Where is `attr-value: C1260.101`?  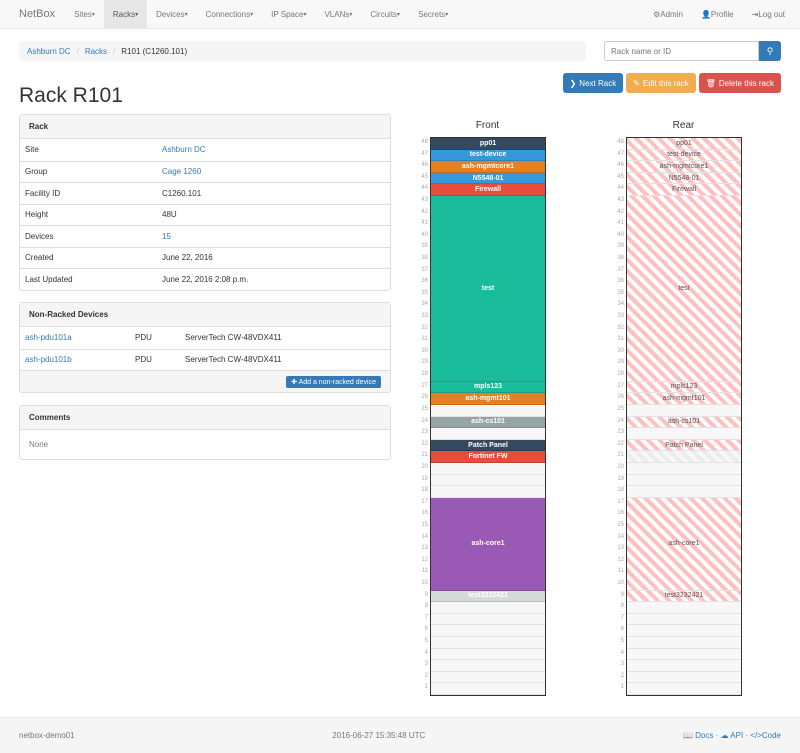
attr-value: C1260.101 is located at coordinates (182, 193).